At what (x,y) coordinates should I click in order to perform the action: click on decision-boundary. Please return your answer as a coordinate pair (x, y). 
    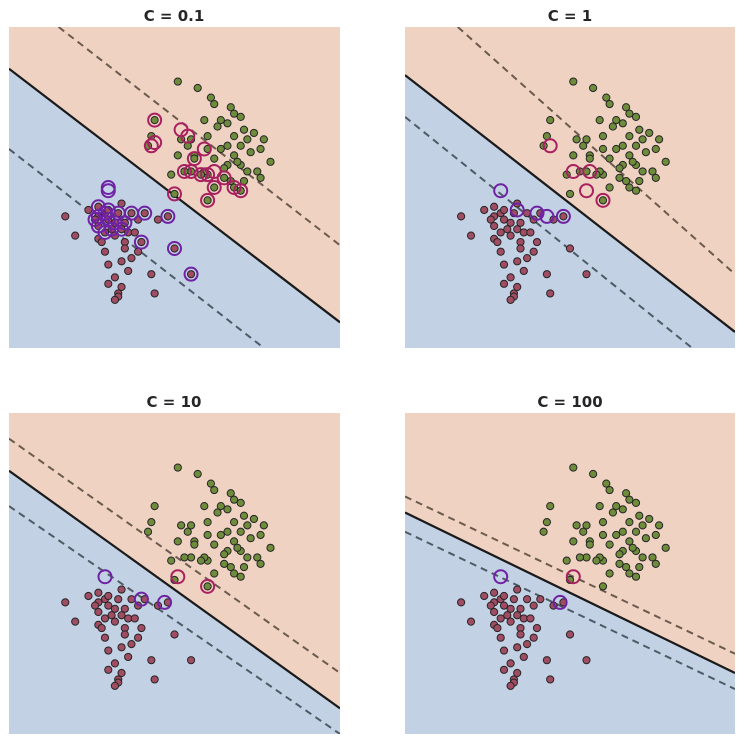
    Looking at the image, I should click on (174, 589).